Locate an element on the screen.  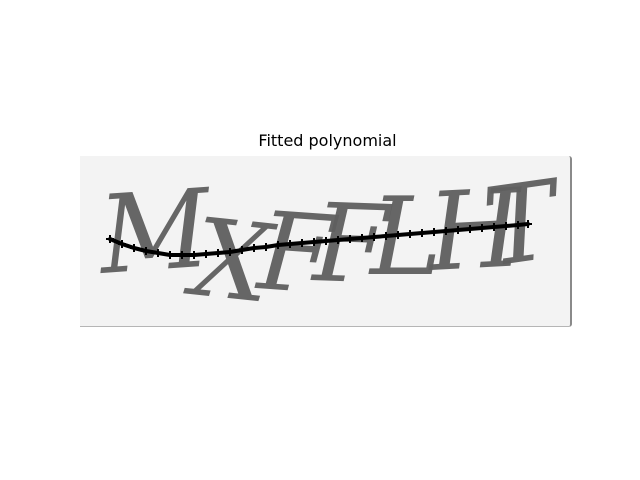
chart-title: Fitted polynomial is located at coordinates (327, 140).